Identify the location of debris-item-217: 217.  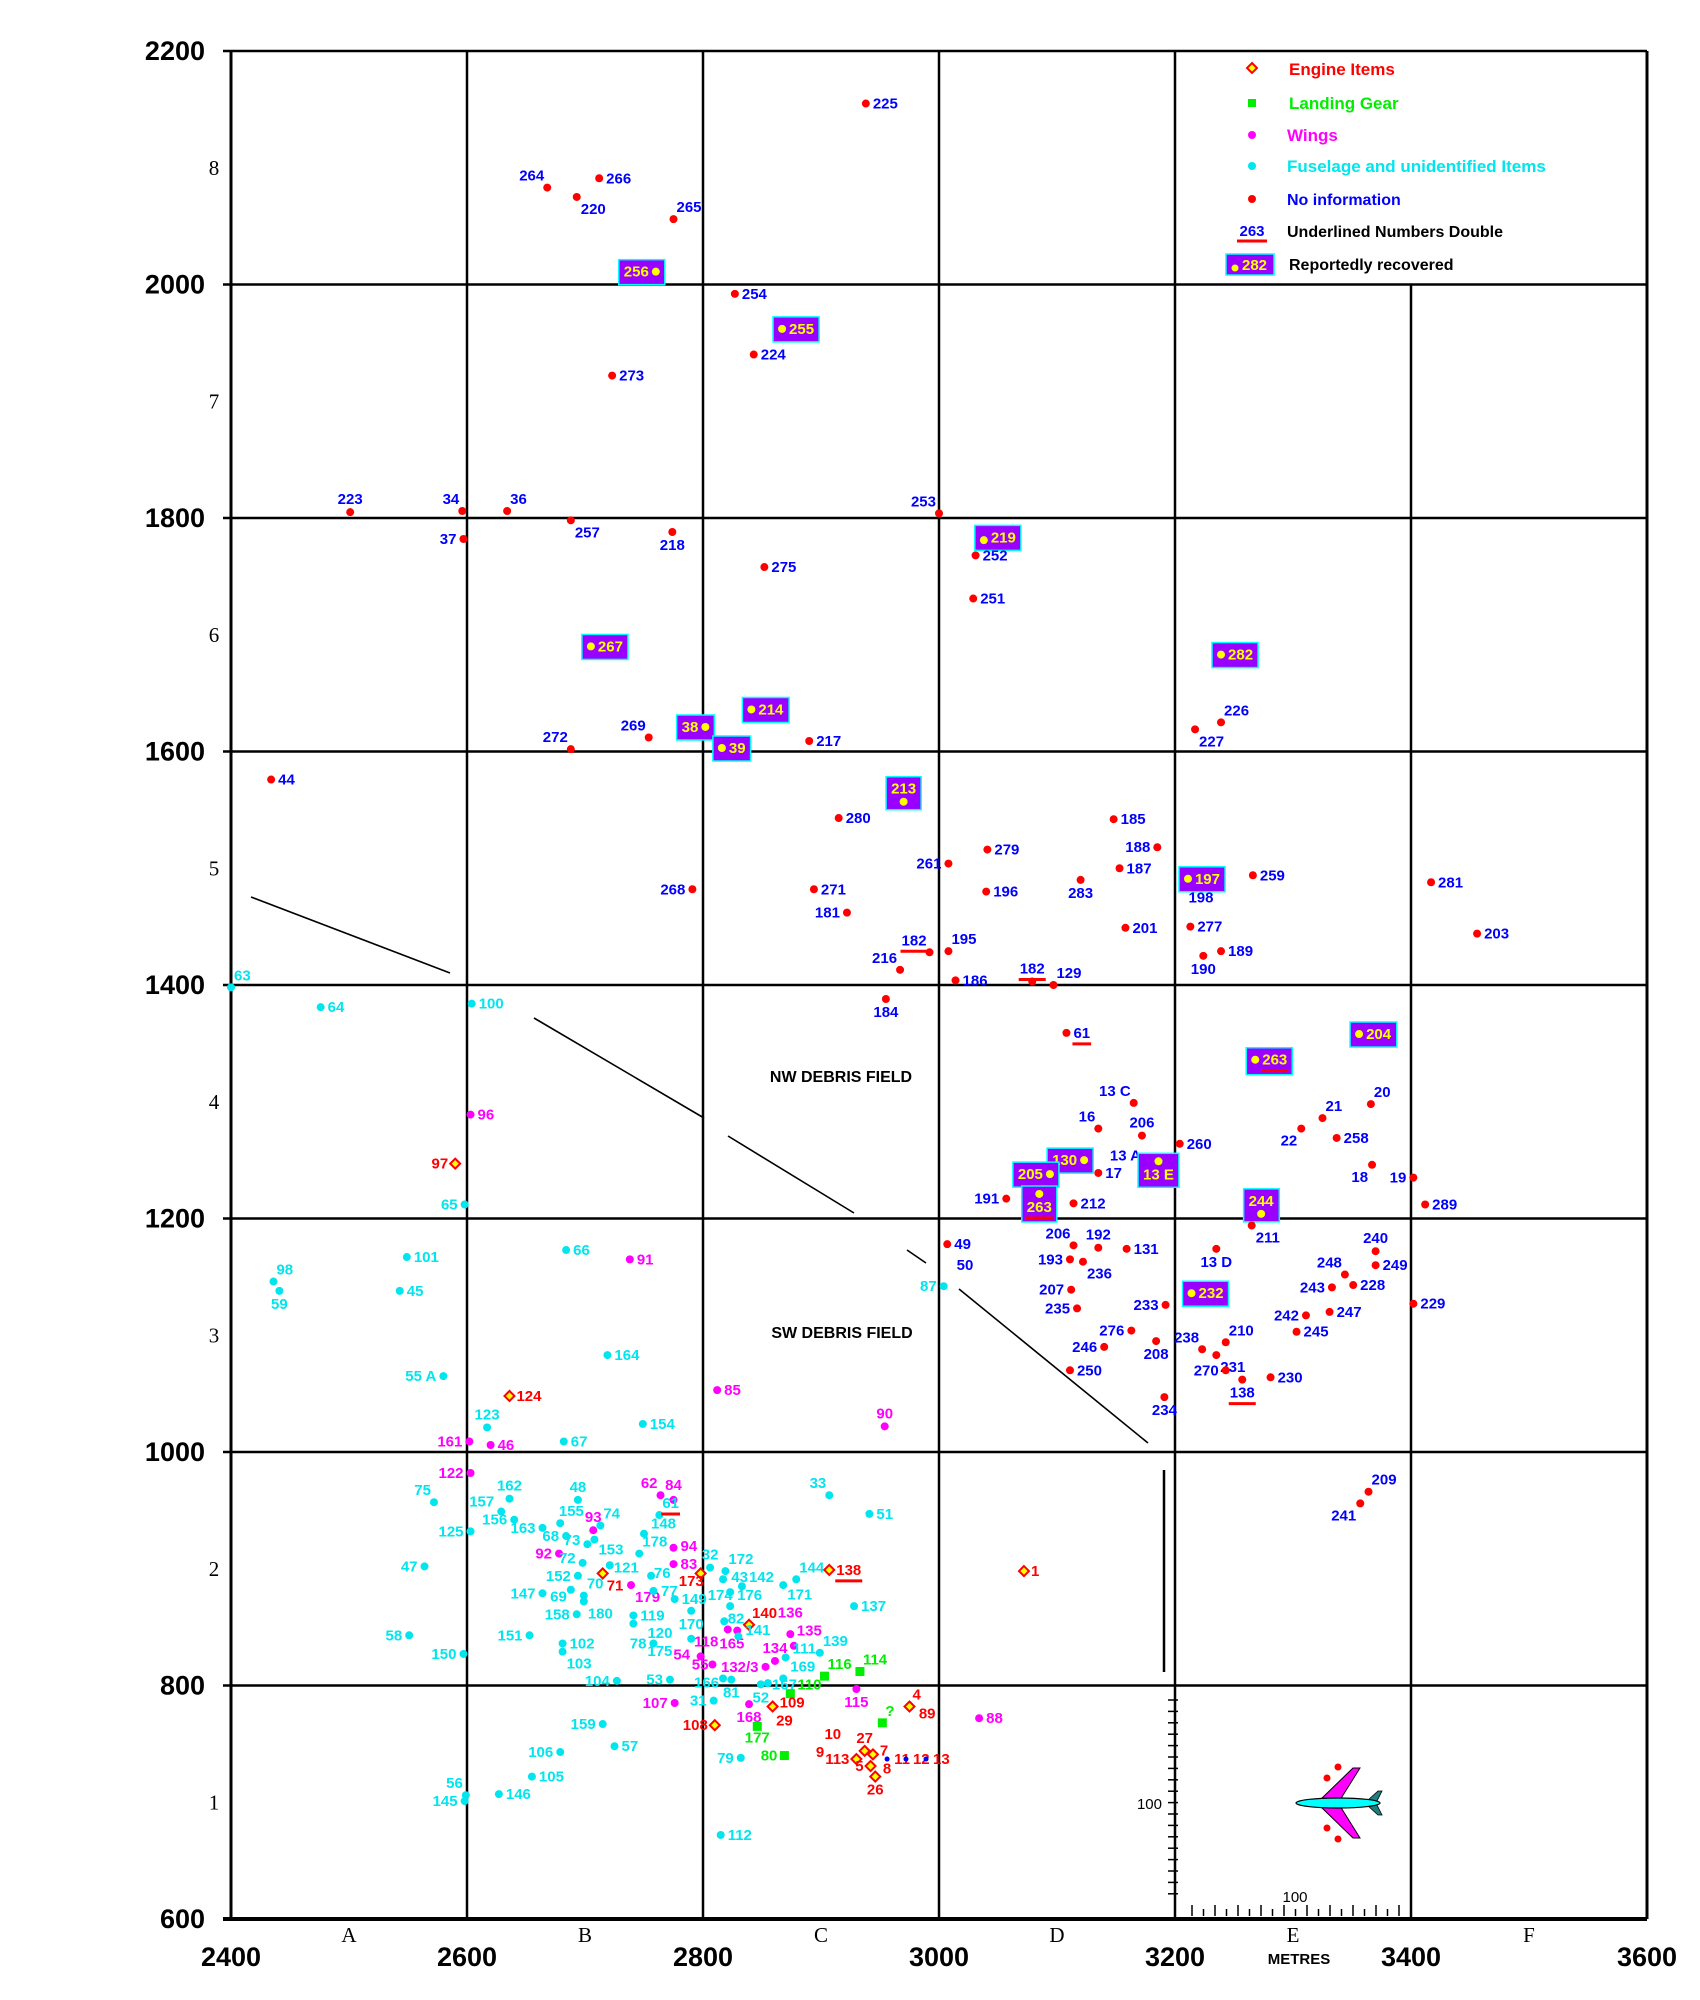
(823, 741).